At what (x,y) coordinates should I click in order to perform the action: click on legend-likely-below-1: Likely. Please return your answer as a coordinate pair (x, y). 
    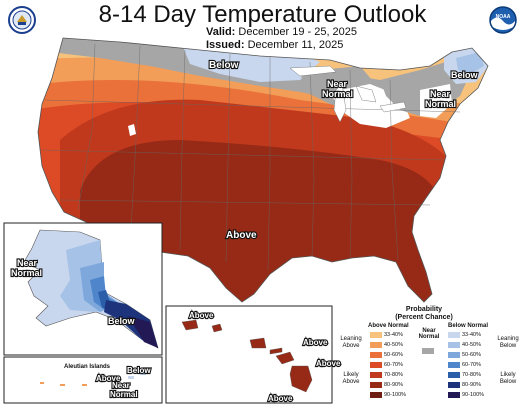
    Looking at the image, I should click on (508, 375).